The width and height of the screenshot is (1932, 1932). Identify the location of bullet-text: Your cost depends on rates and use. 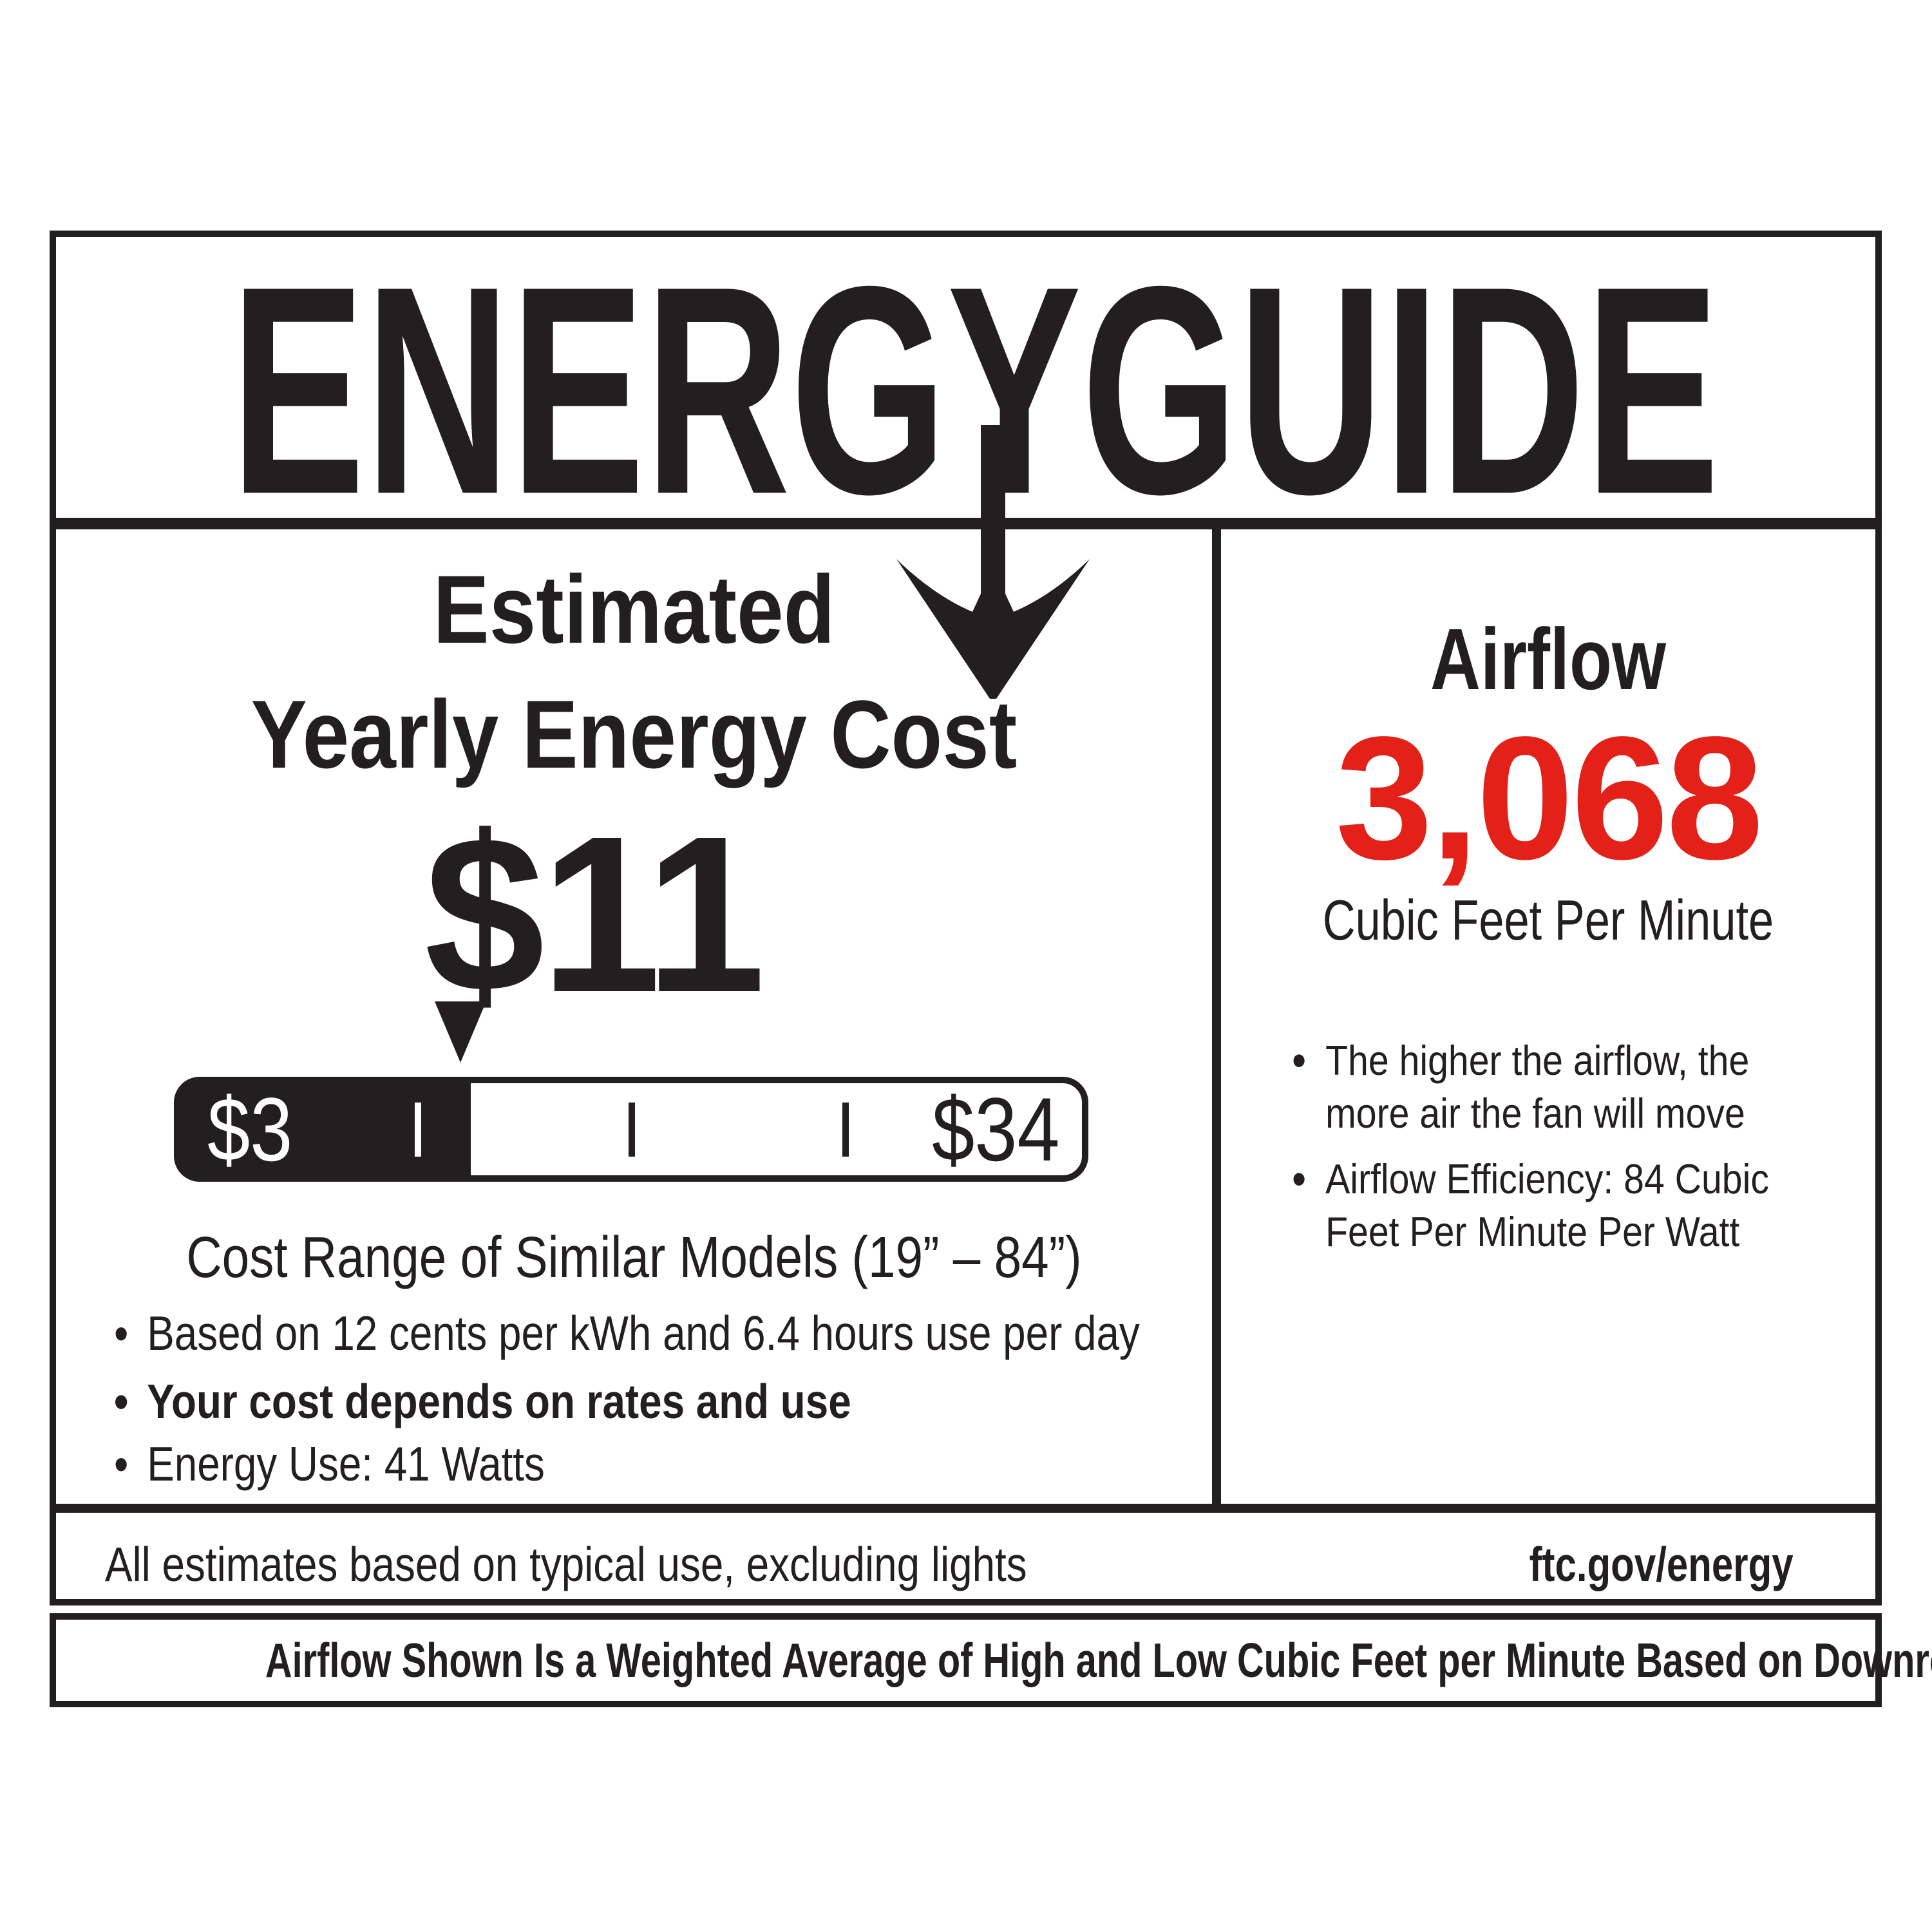
(499, 1401).